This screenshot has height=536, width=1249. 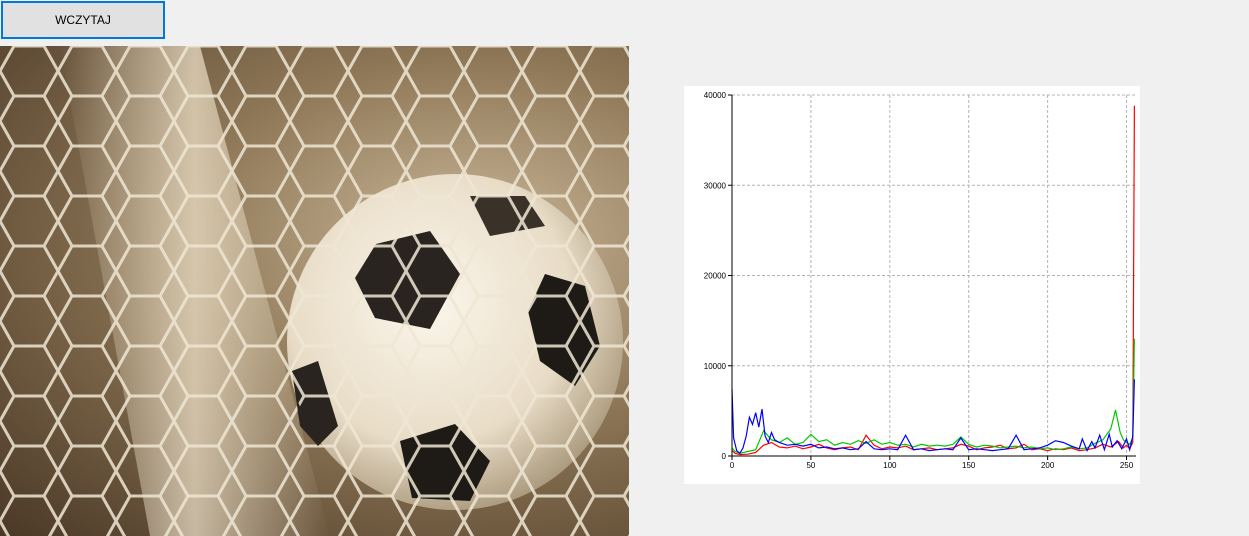 I want to click on x-tick-label: 0, so click(x=732, y=465).